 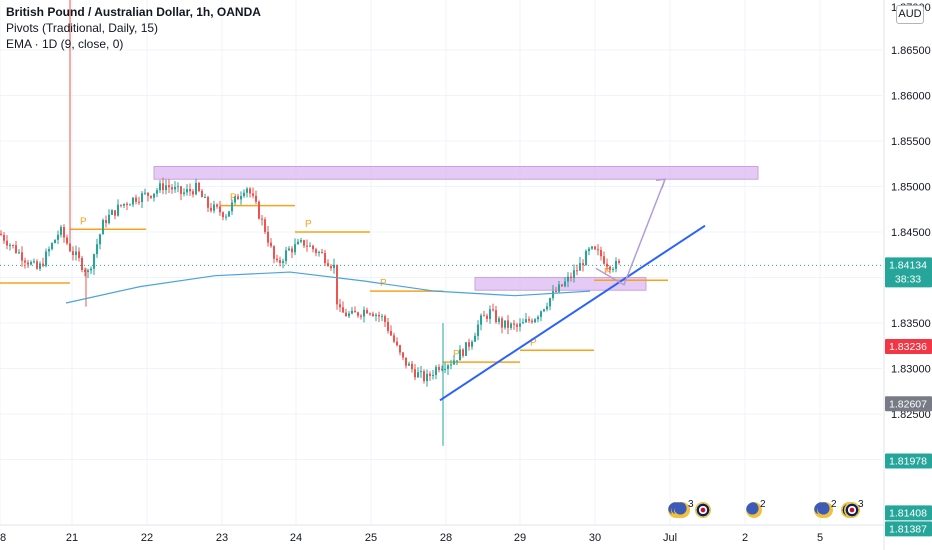 I want to click on x-tick-label: 21, so click(x=72, y=538).